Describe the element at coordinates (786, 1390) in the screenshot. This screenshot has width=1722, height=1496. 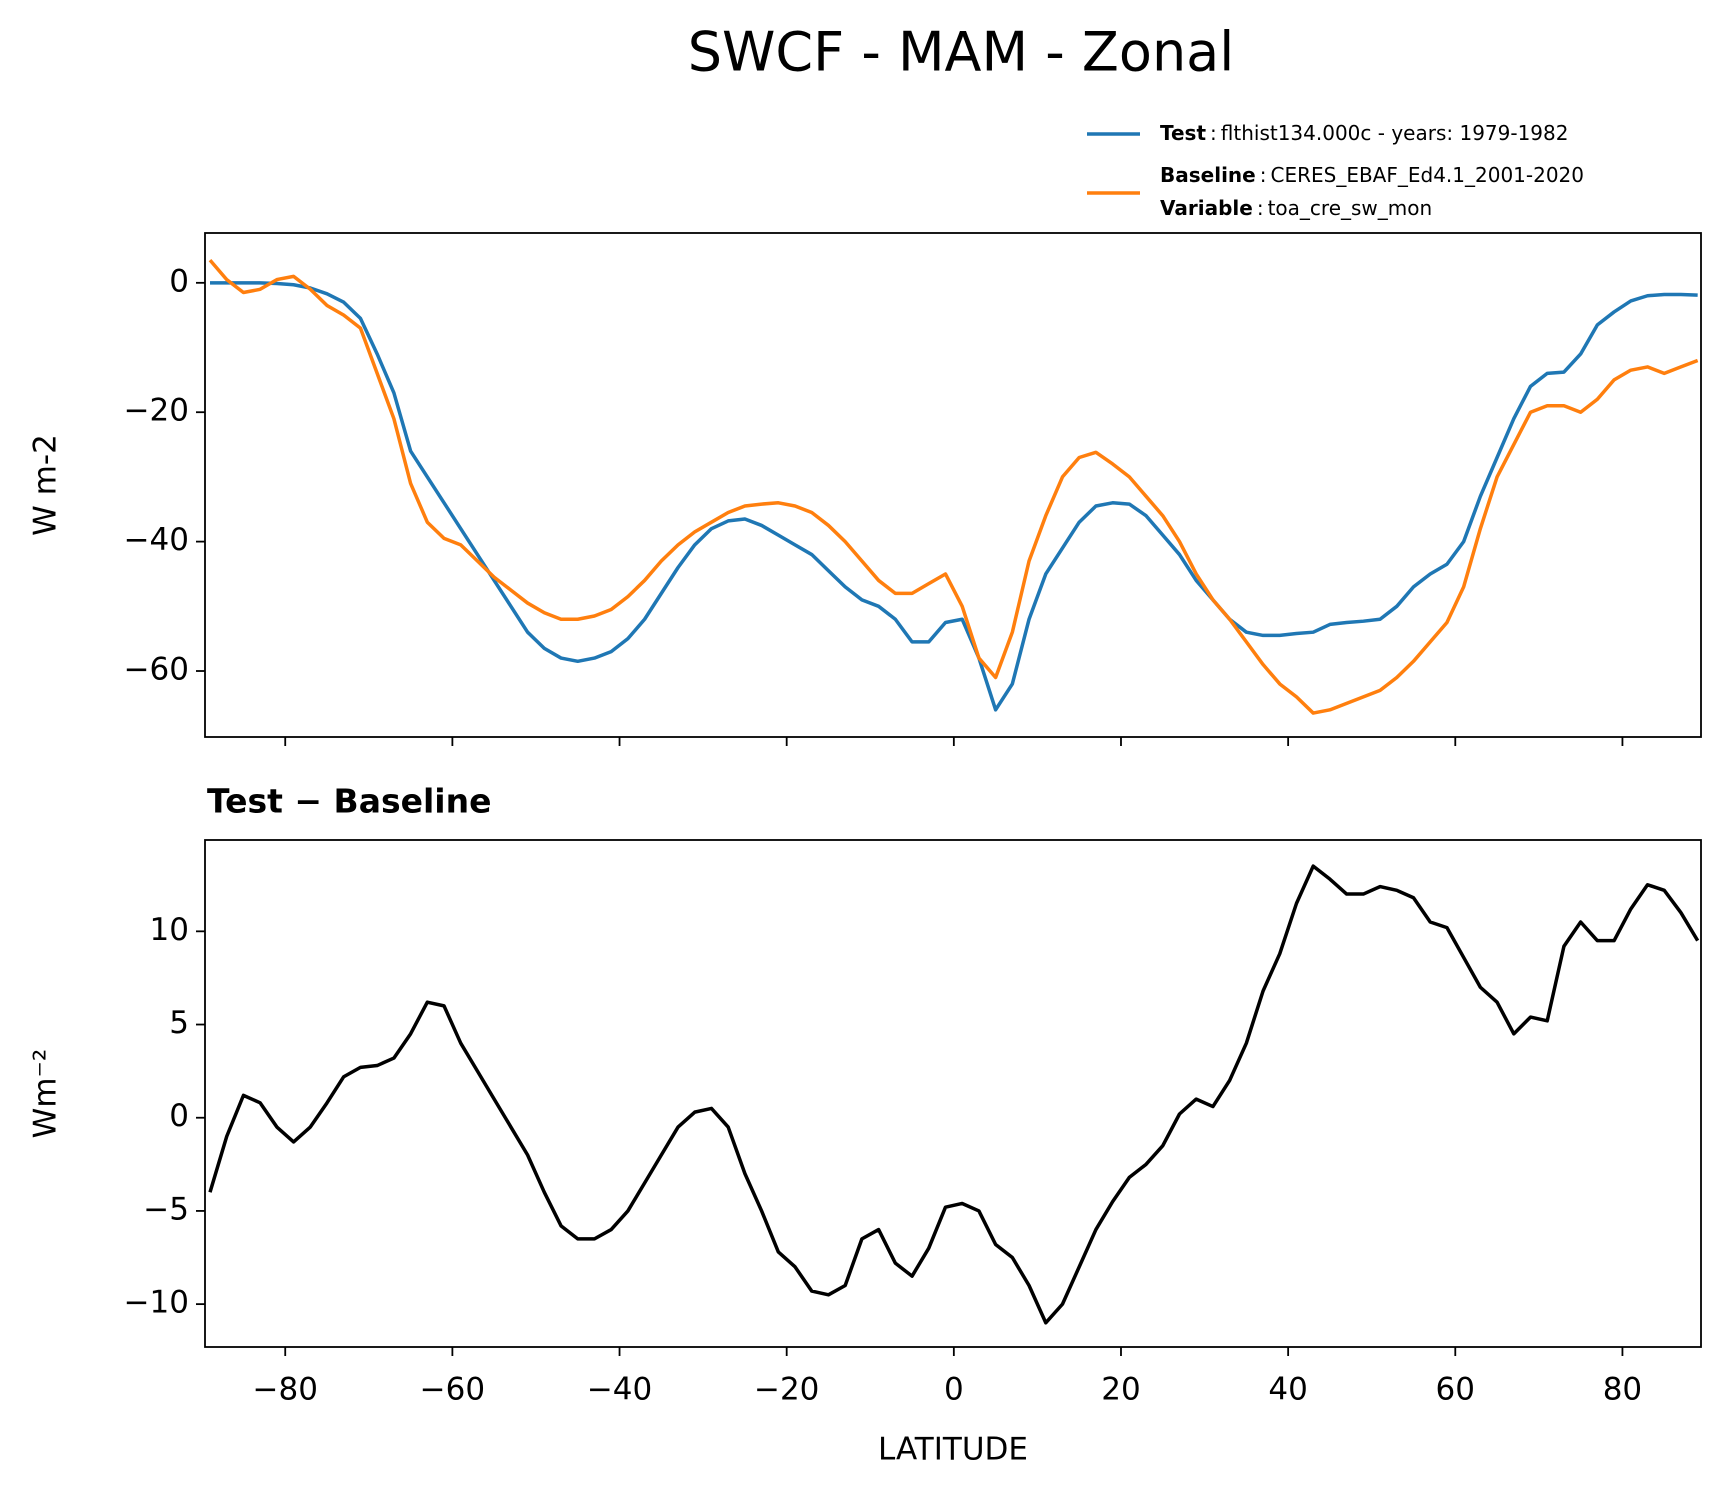
I see `x-tick-label: −20` at that location.